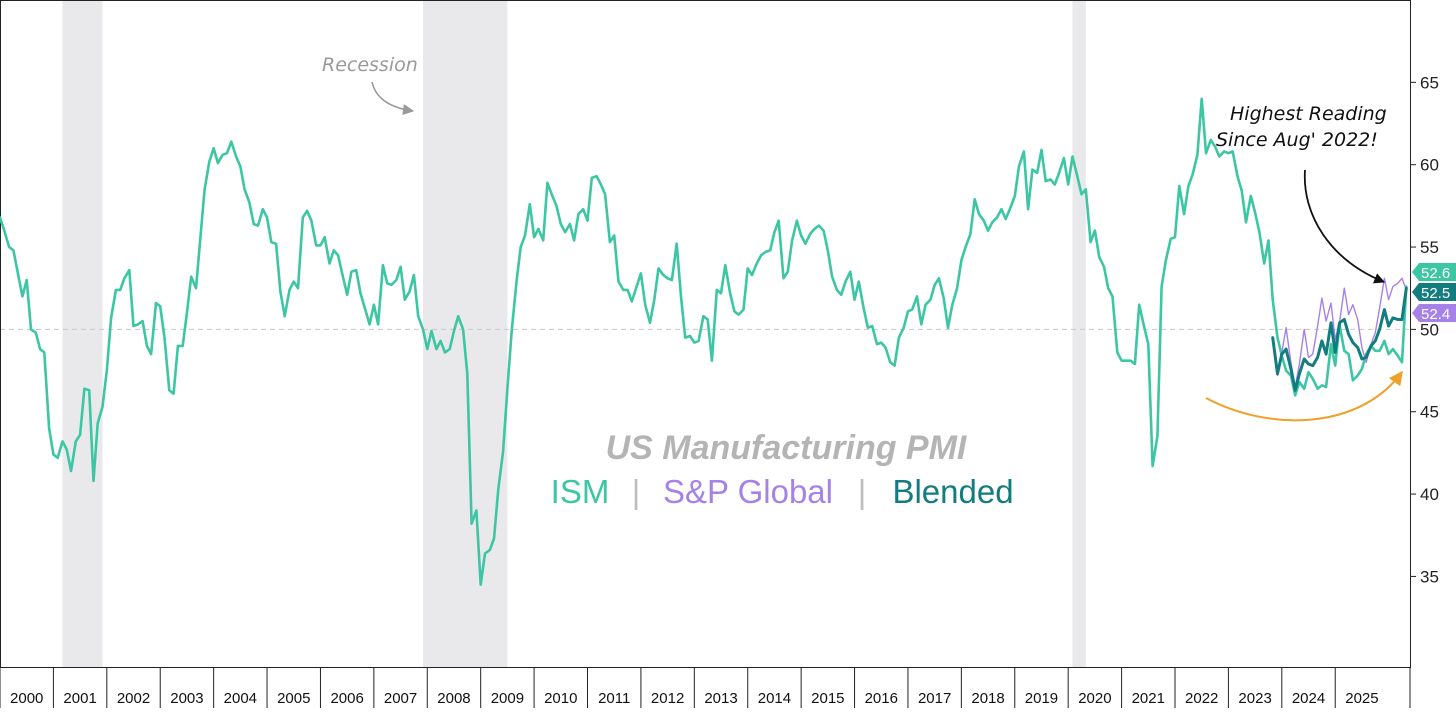 The image size is (1456, 713). Describe the element at coordinates (1429, 82) in the screenshot. I see `y-tick-label: 65` at that location.